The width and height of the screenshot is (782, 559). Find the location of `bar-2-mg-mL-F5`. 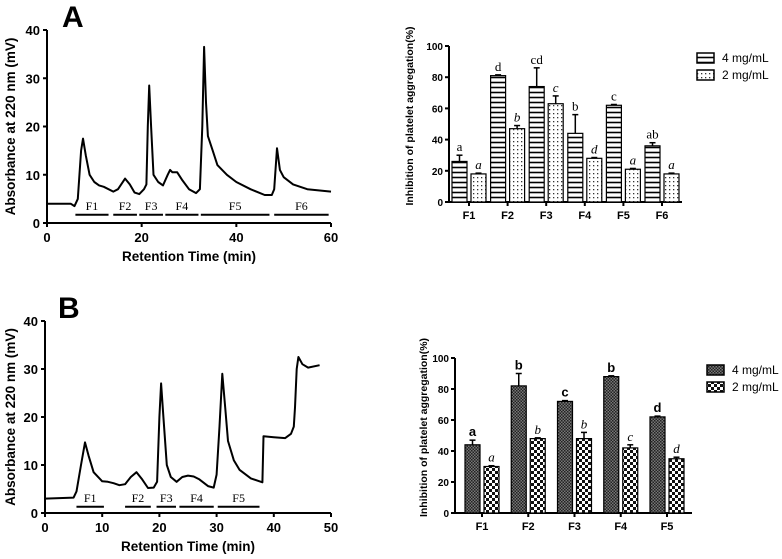

bar-2-mg-mL-F5 is located at coordinates (633, 185).